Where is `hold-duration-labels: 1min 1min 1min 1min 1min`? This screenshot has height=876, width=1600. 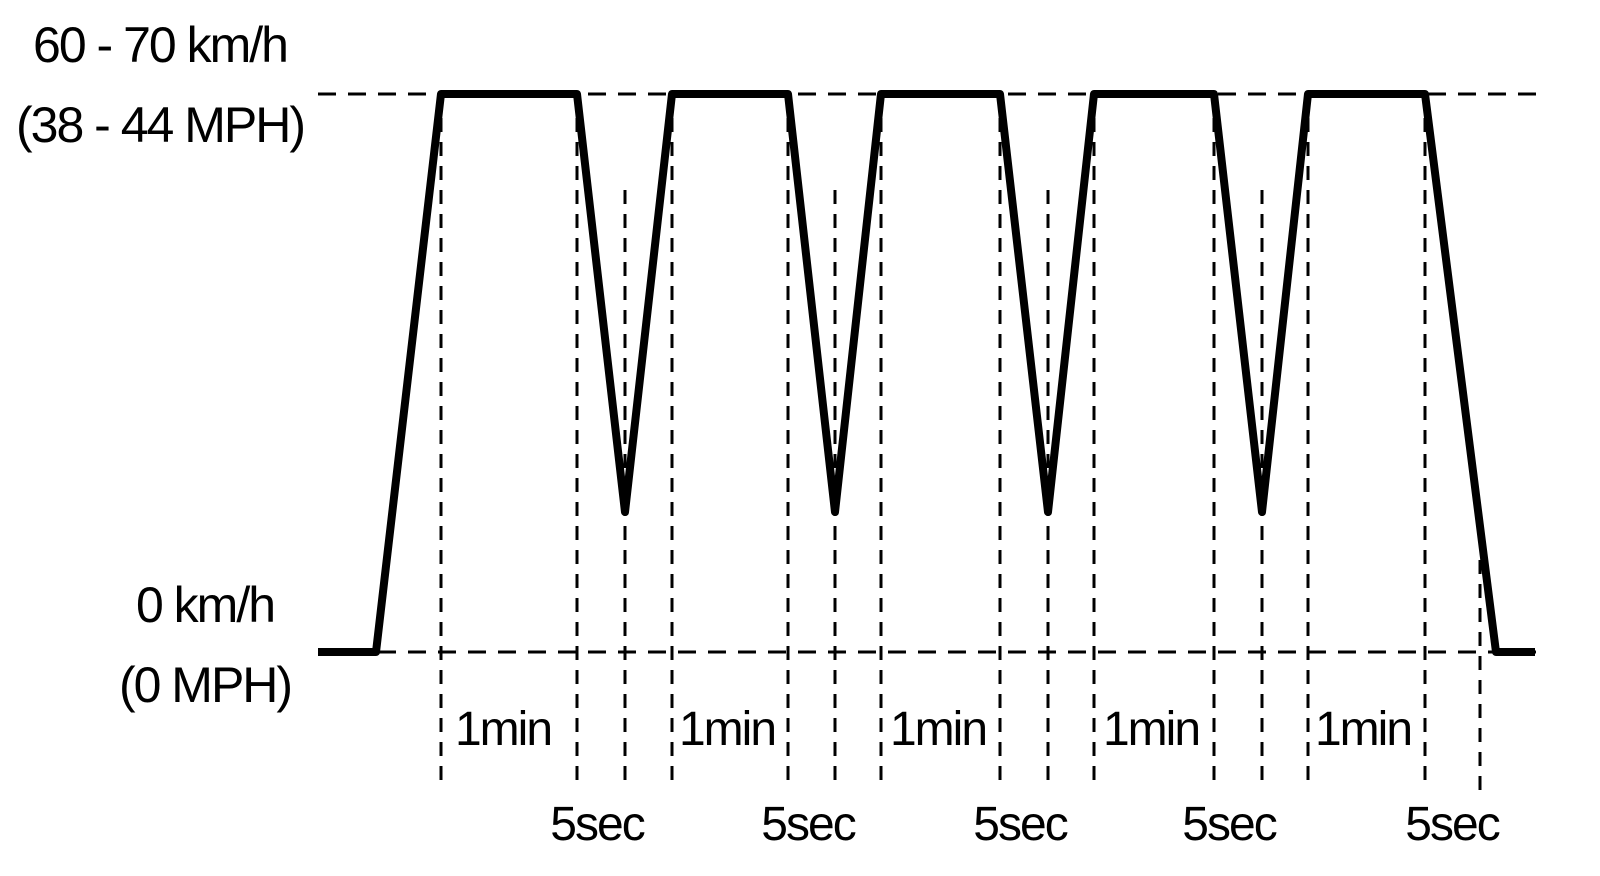 hold-duration-labels: 1min 1min 1min 1min 1min is located at coordinates (934, 729).